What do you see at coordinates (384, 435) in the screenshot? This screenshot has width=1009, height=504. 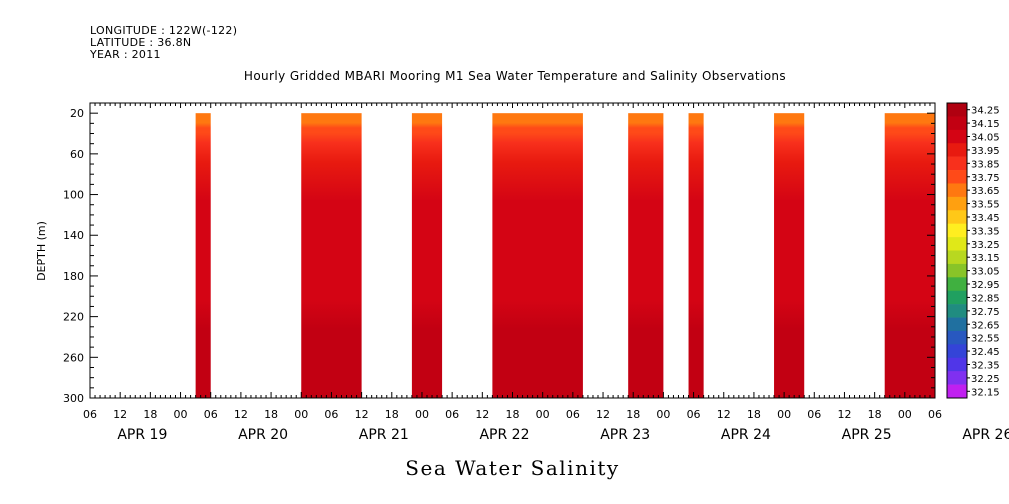 I see `day-label: APR 21` at bounding box center [384, 435].